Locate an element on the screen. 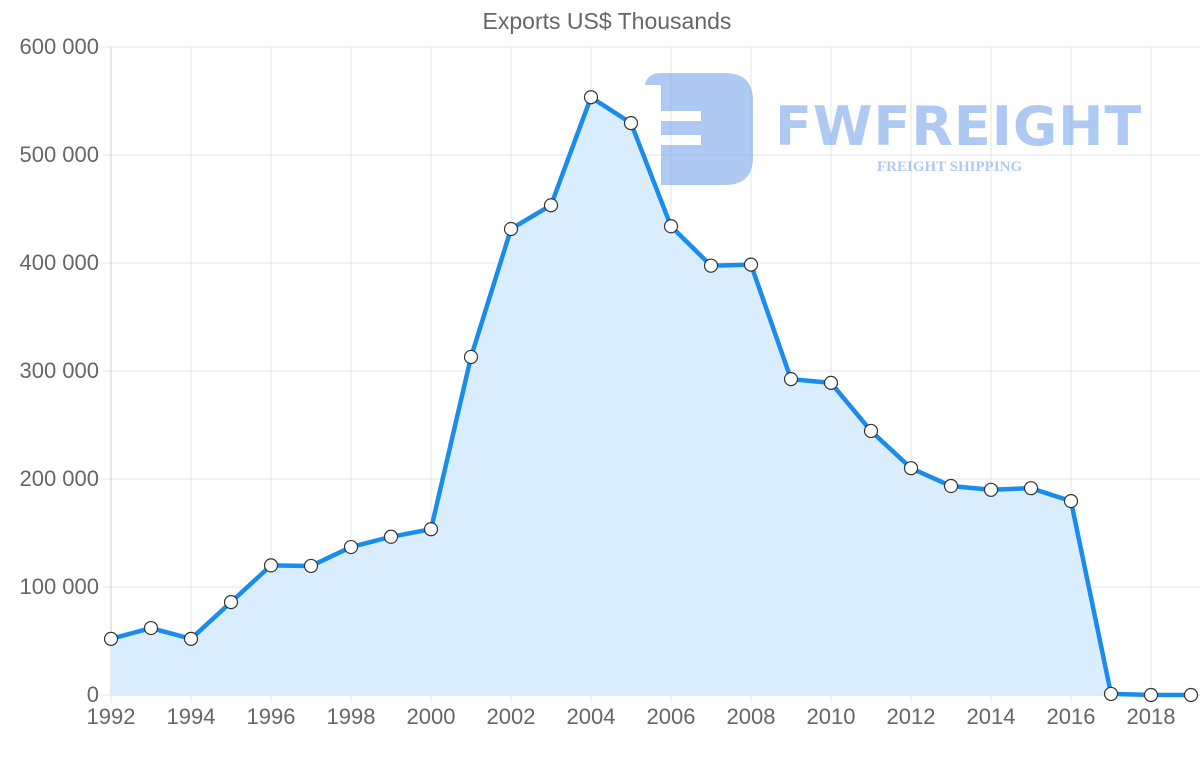 The height and width of the screenshot is (768, 1200). x-tick-label: 1996 is located at coordinates (271, 716).